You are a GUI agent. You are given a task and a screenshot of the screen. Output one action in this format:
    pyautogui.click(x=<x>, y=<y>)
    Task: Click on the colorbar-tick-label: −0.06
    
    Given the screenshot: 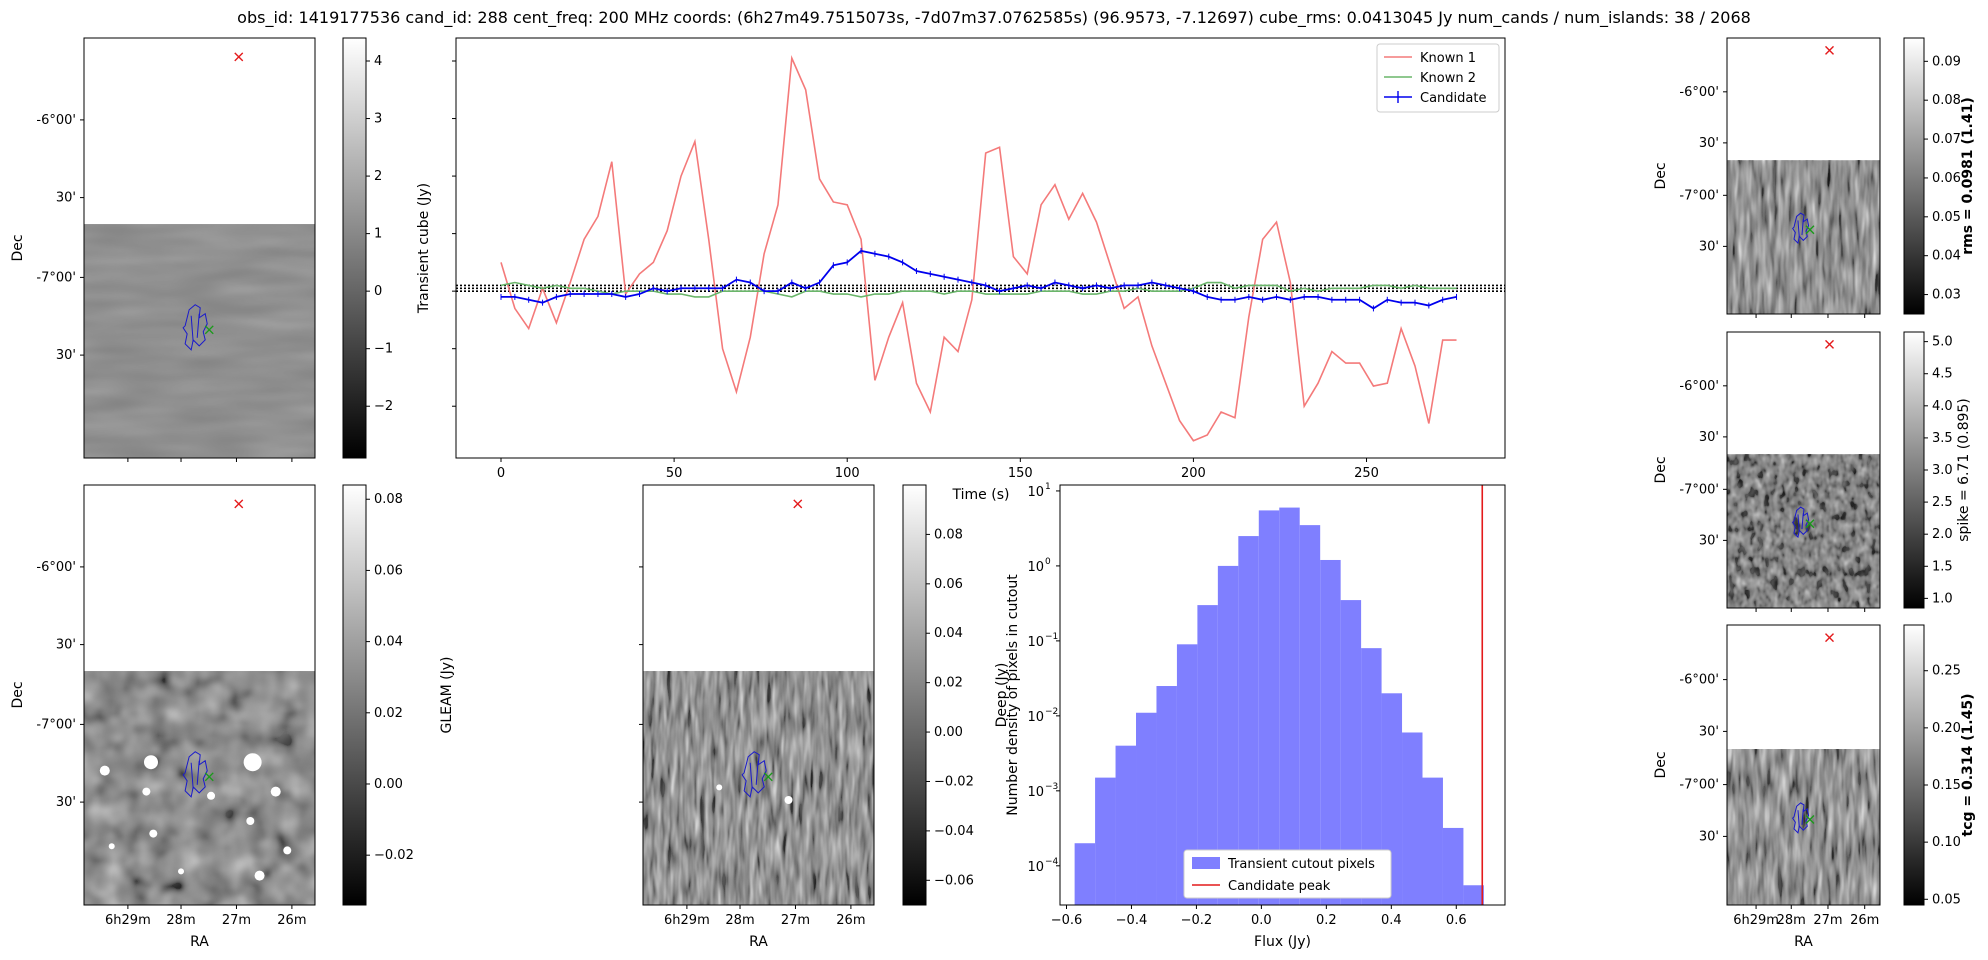 What is the action you would take?
    pyautogui.click(x=954, y=880)
    